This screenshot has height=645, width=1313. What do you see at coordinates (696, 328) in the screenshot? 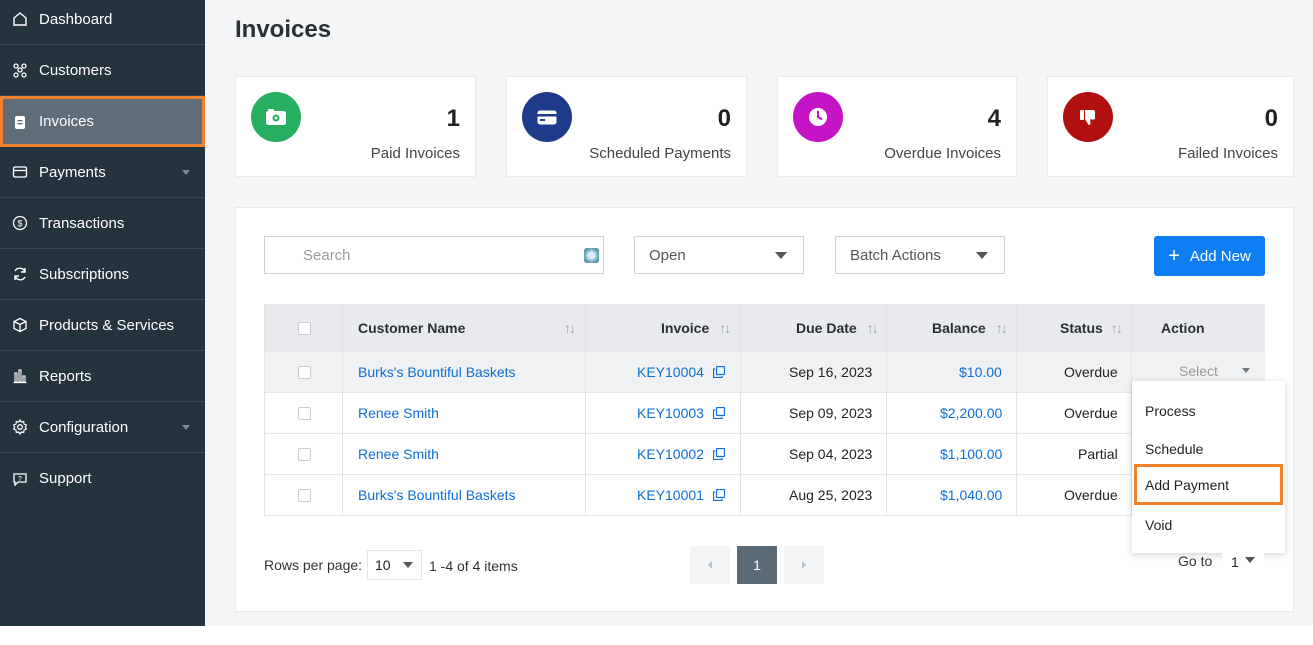
I see `header-invoice: Invoice ↑↓` at bounding box center [696, 328].